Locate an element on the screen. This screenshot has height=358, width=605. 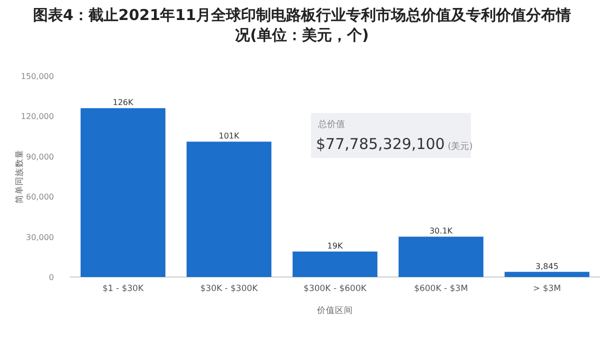
x-tick-label: $300K - $600K is located at coordinates (335, 289).